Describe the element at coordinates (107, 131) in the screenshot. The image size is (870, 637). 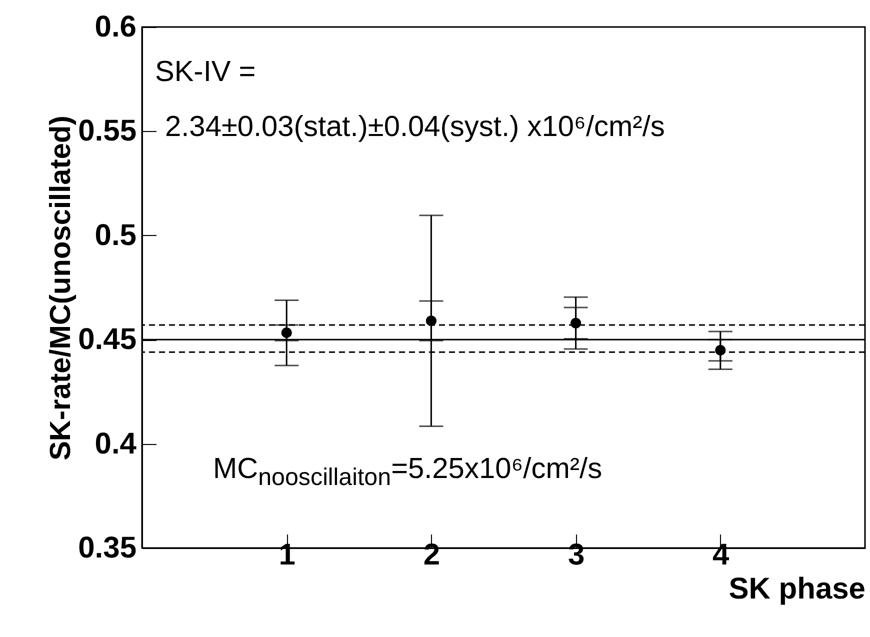
I see `y-tick-label: 0.55` at that location.